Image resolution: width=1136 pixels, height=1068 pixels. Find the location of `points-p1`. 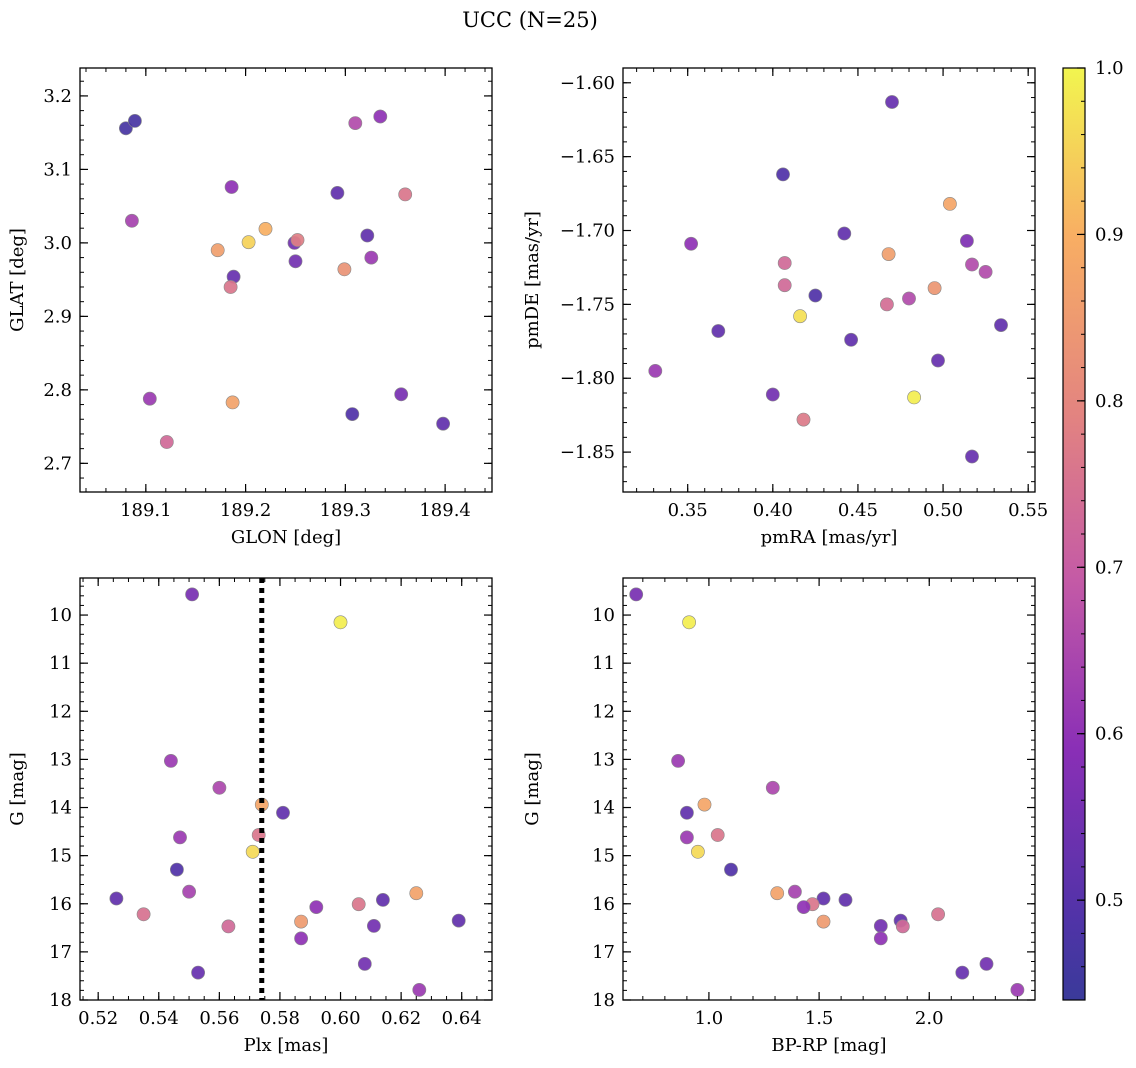

points-p1 is located at coordinates (284, 279).